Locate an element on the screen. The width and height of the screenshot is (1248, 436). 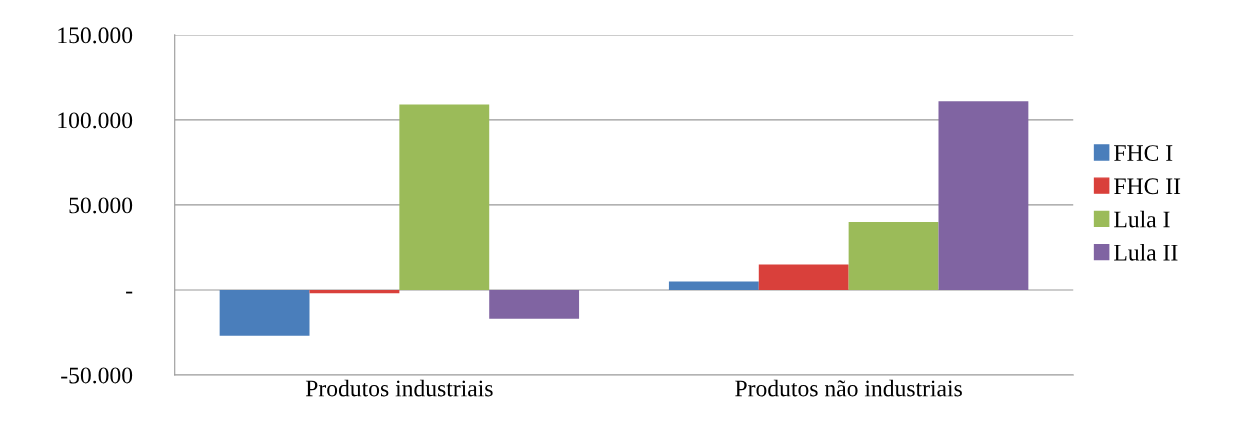
x-tick-label: Produtos industriais is located at coordinates (399, 388).